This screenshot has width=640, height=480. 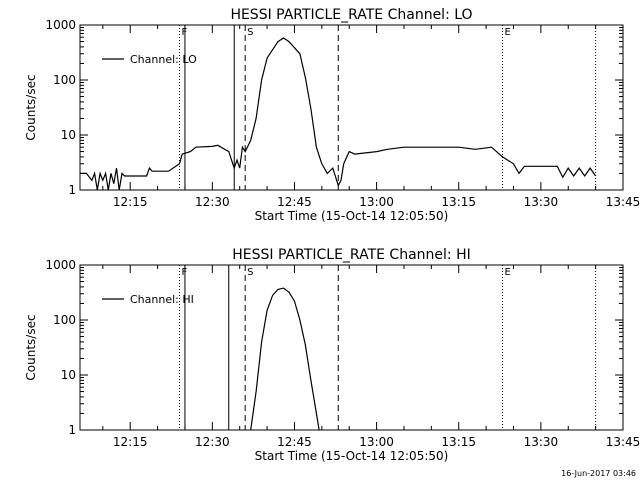 I want to click on legend-label: Channel: LO, so click(x=163, y=59).